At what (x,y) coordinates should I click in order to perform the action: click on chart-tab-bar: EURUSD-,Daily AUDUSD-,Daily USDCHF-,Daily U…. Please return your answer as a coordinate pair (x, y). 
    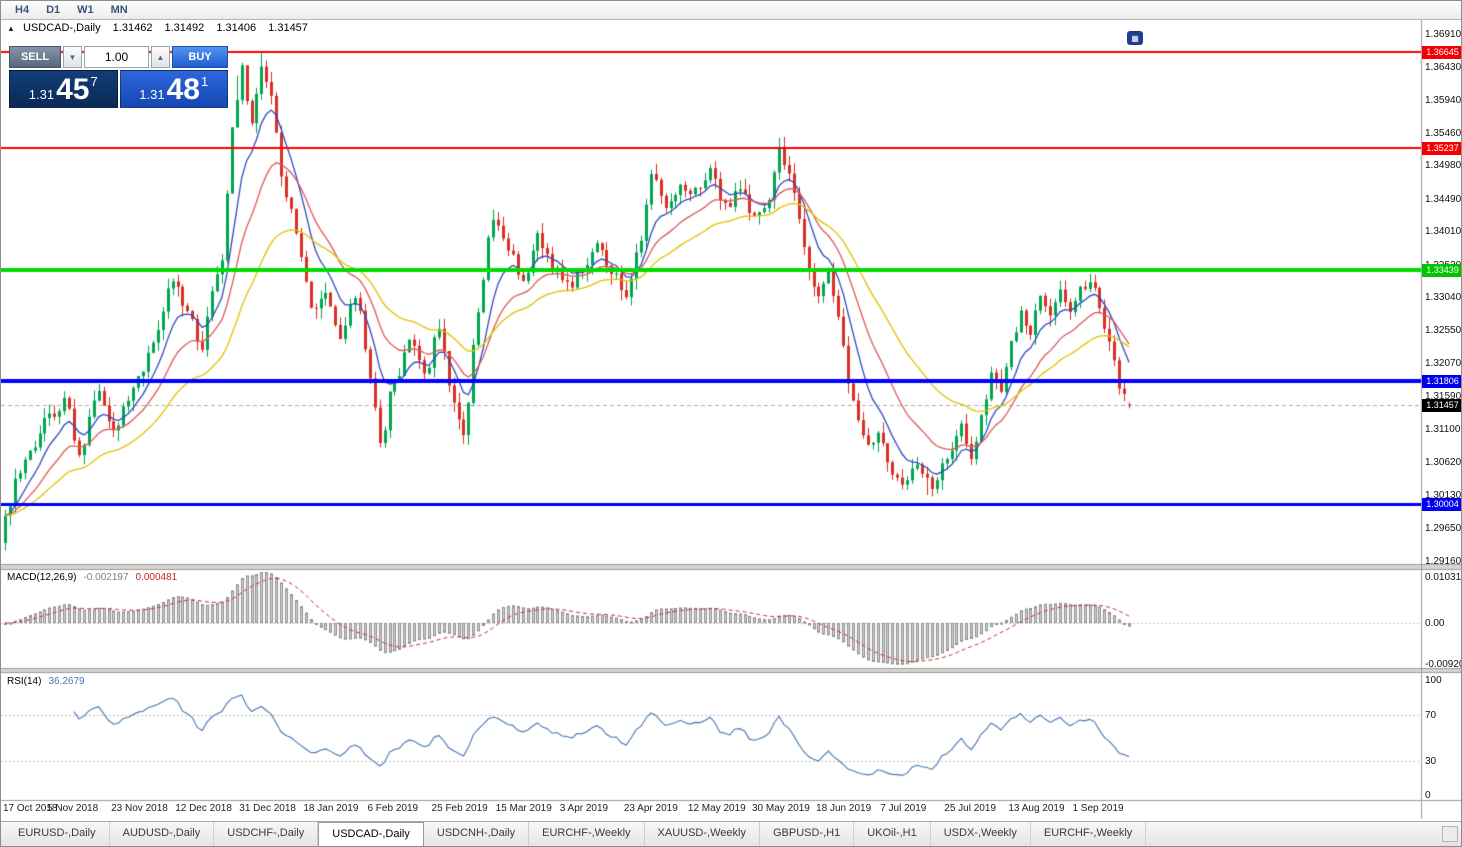
    Looking at the image, I should click on (731, 833).